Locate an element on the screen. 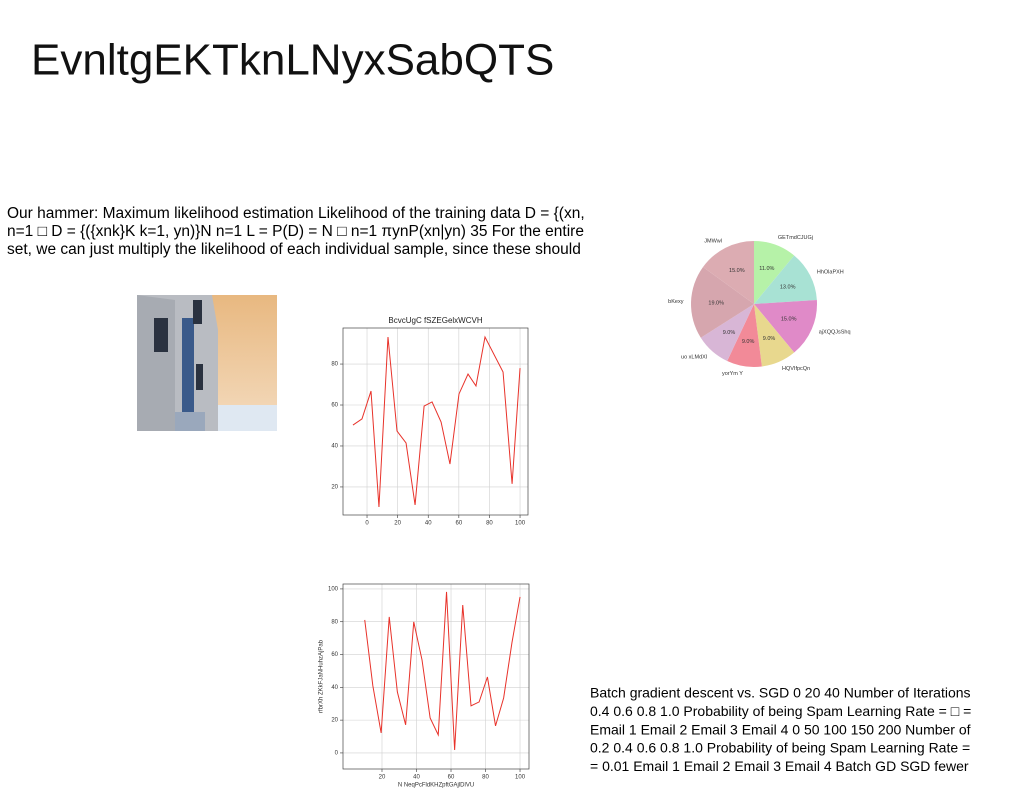 This screenshot has height=788, width=1024. chart-title: BcvcUgC fSZEGelxWCVH is located at coordinates (435, 320).